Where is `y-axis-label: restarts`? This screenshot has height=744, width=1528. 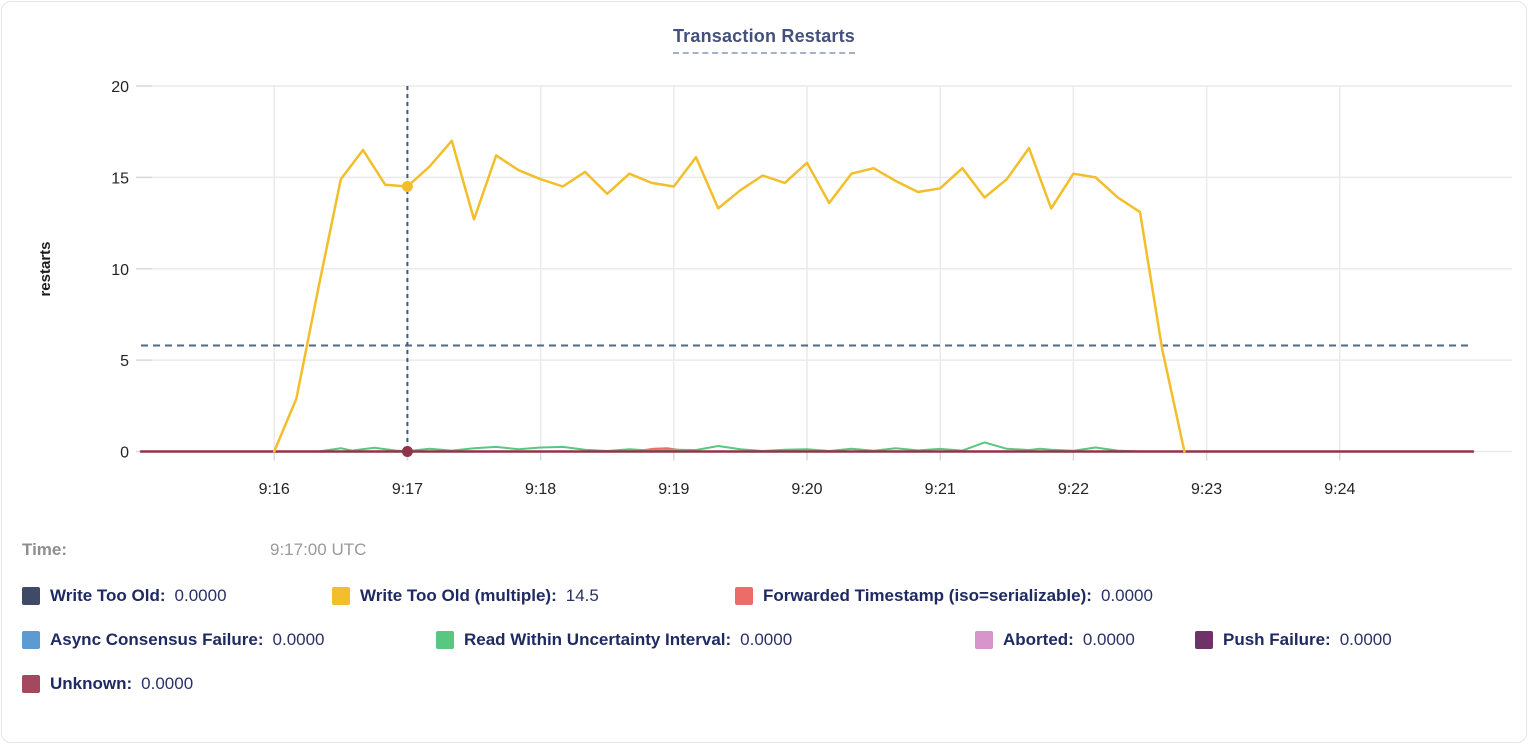
y-axis-label: restarts is located at coordinates (45, 268).